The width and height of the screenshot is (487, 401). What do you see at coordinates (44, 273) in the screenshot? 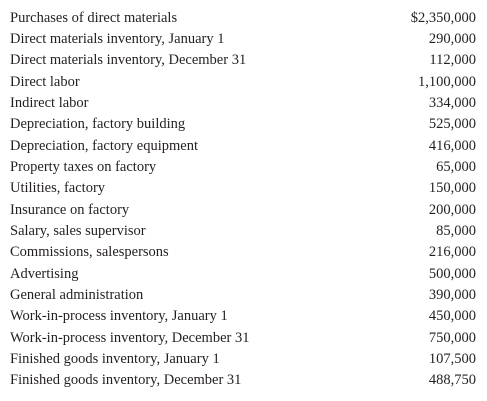
I see `row-label: Advertising` at bounding box center [44, 273].